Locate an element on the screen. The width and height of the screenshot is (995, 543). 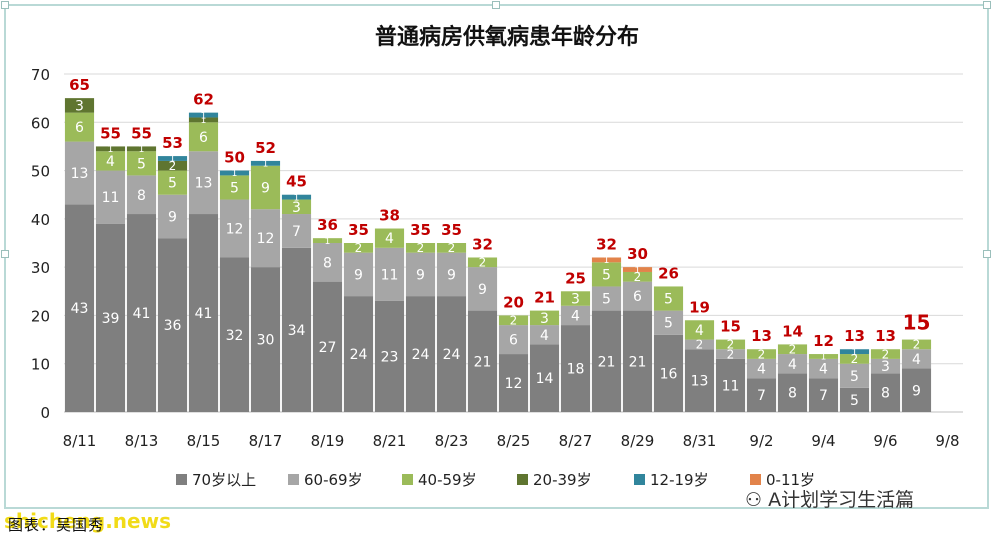
total-label: 53 is located at coordinates (172, 143).